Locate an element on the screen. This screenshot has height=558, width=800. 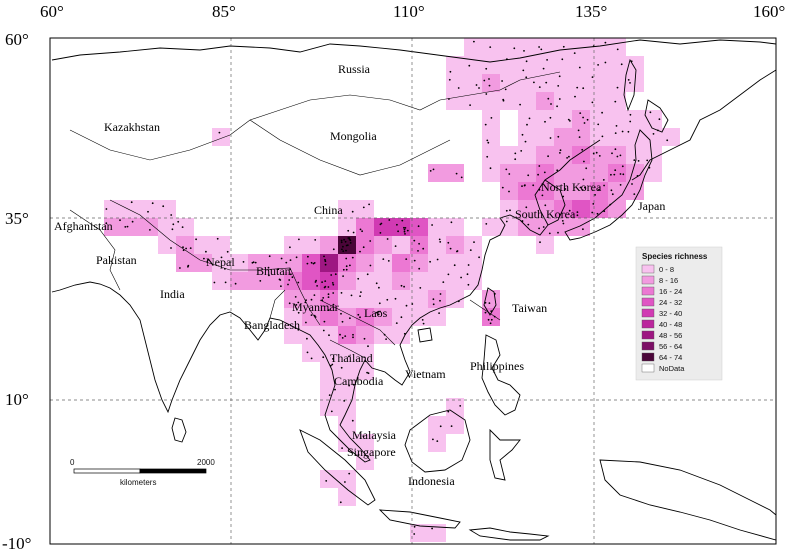
country-label-taiwan: Taiwan is located at coordinates (529, 308).